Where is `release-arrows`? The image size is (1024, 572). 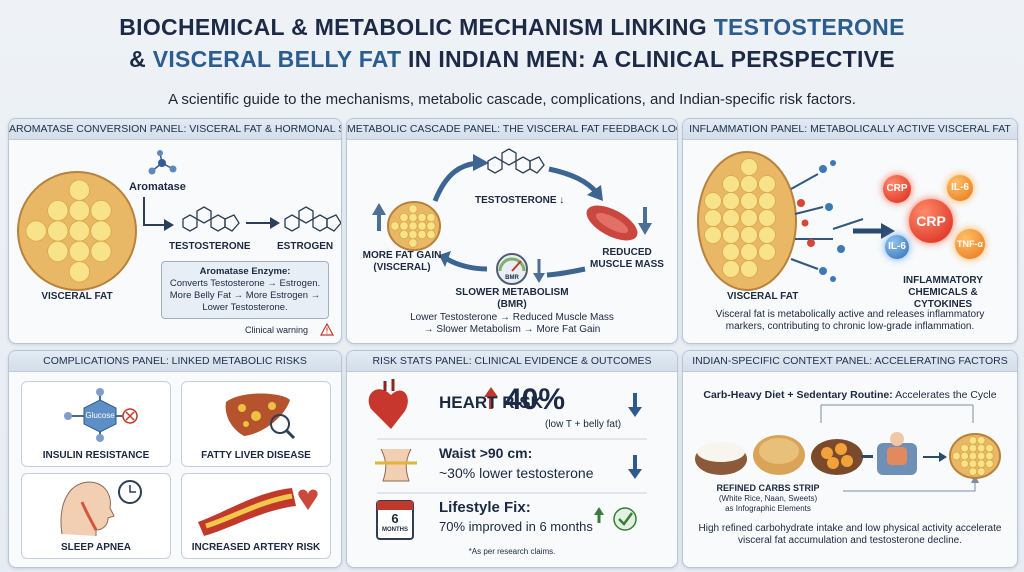
release-arrows is located at coordinates (842, 221).